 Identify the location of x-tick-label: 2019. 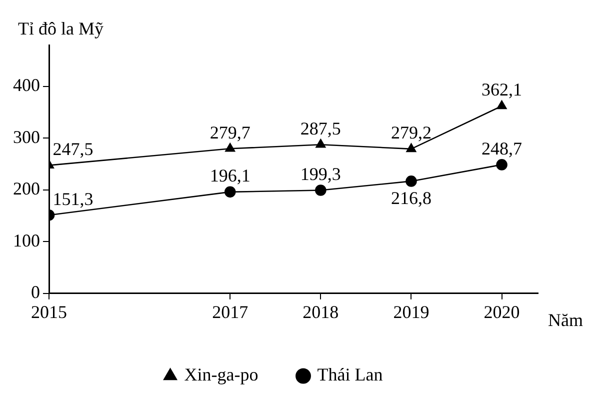
(411, 312).